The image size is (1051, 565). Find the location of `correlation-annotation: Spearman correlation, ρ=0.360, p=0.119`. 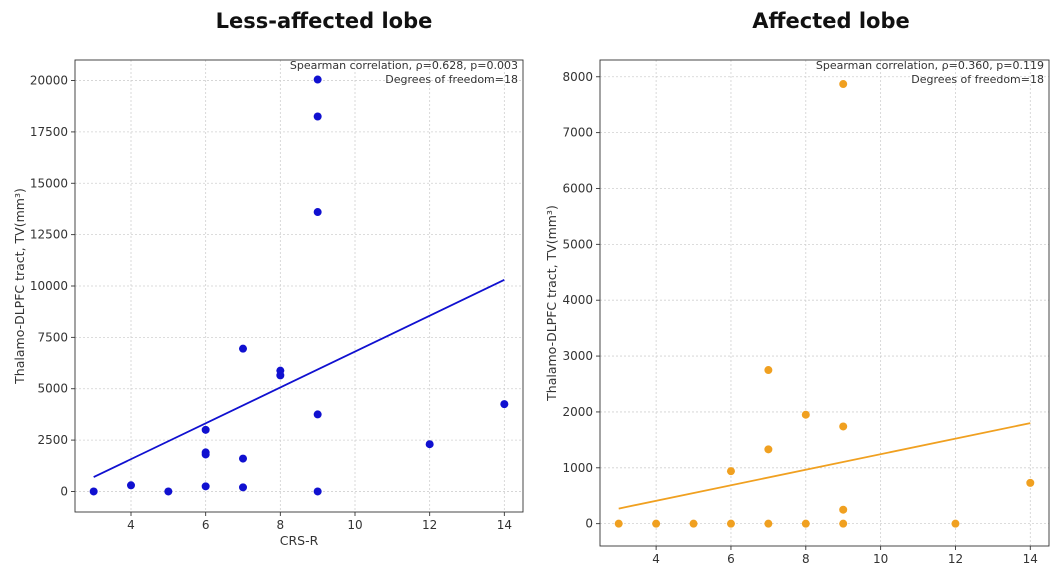

correlation-annotation: Spearman correlation, ρ=0.360, p=0.119 is located at coordinates (930, 65).